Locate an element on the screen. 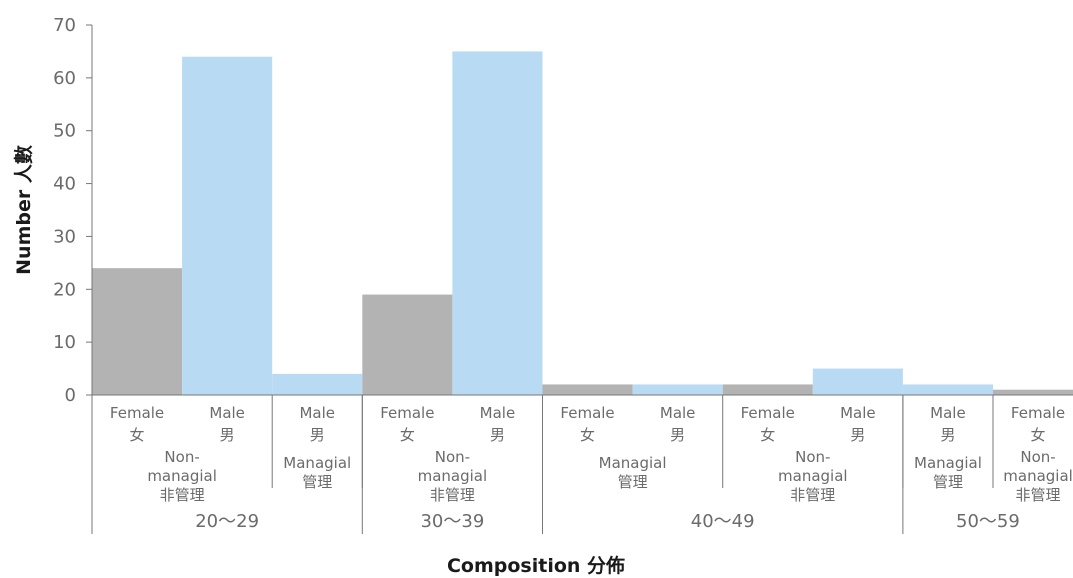 The width and height of the screenshot is (1073, 578). age-group-label: 30～39 is located at coordinates (452, 521).